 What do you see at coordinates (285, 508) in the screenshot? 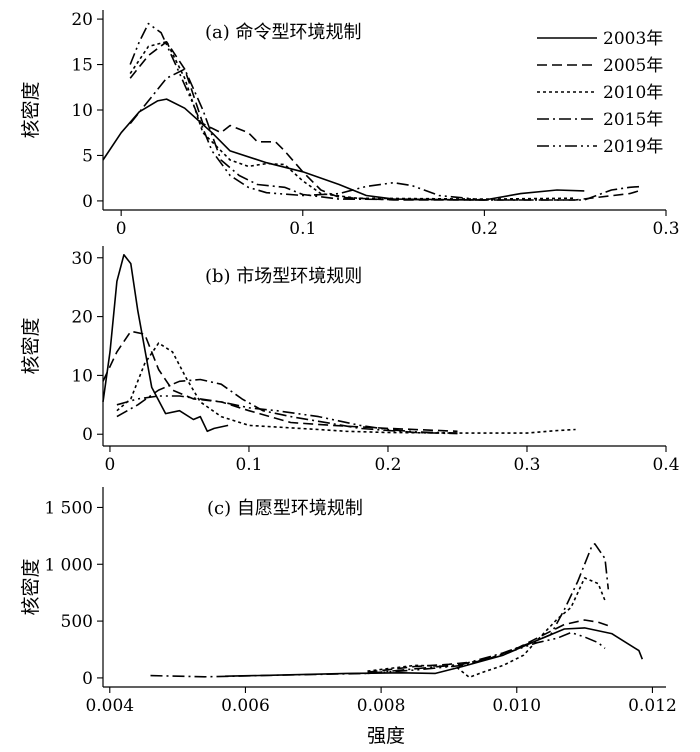
I see `panel-c-title: (c) 自愿型环境规制` at bounding box center [285, 508].